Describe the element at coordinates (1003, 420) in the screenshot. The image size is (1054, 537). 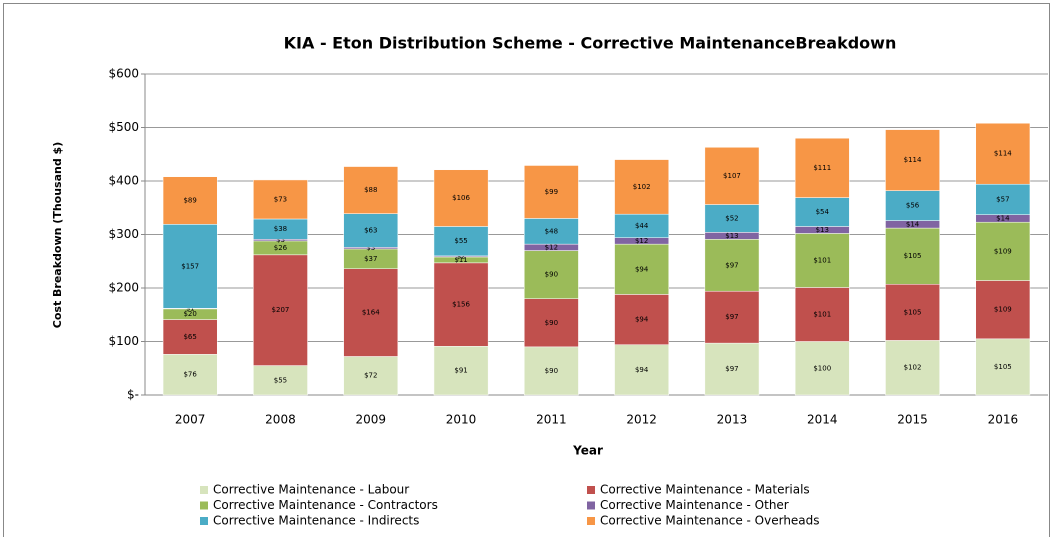
I see `x-tick-label: 2016` at that location.